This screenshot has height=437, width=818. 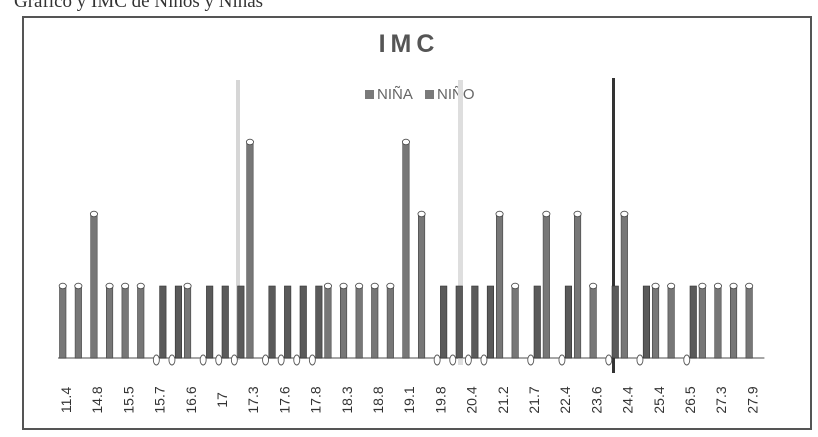 What do you see at coordinates (659, 399) in the screenshot?
I see `x-tick-label: 25.4` at bounding box center [659, 399].